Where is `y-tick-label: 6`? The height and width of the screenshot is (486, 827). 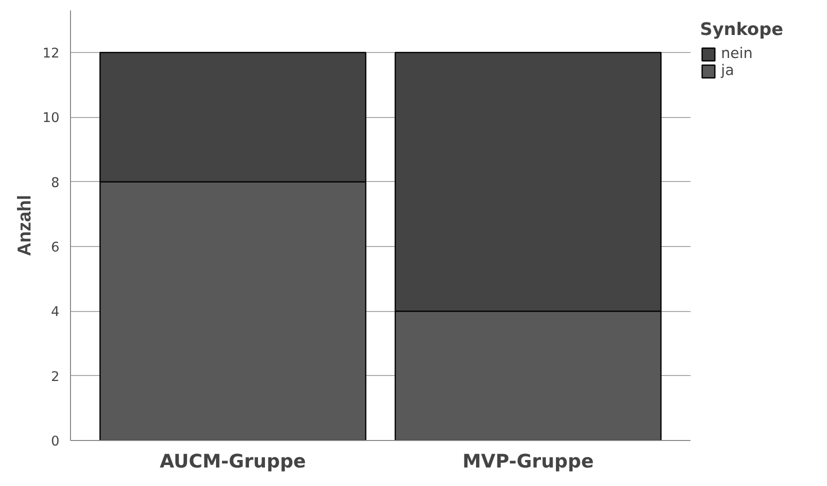
y-tick-label: 6 is located at coordinates (55, 248).